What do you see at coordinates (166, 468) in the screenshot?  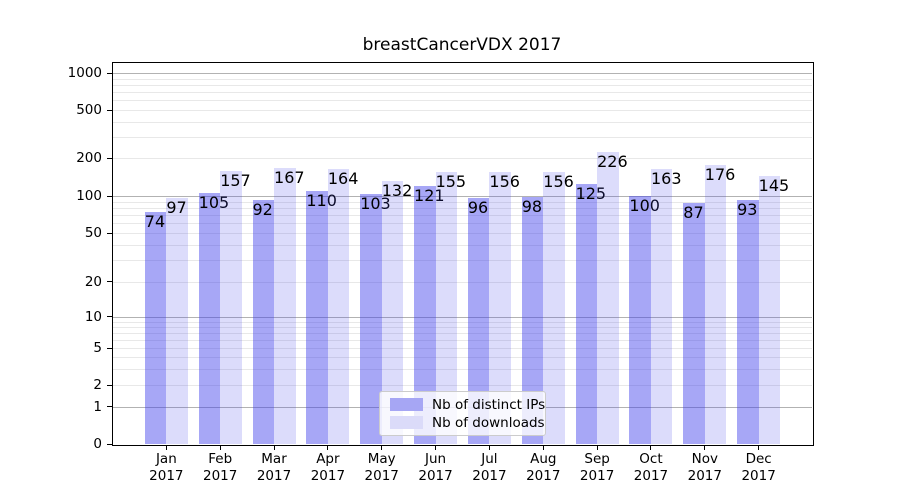 I see `x-tick-label: Jan 2017` at bounding box center [166, 468].